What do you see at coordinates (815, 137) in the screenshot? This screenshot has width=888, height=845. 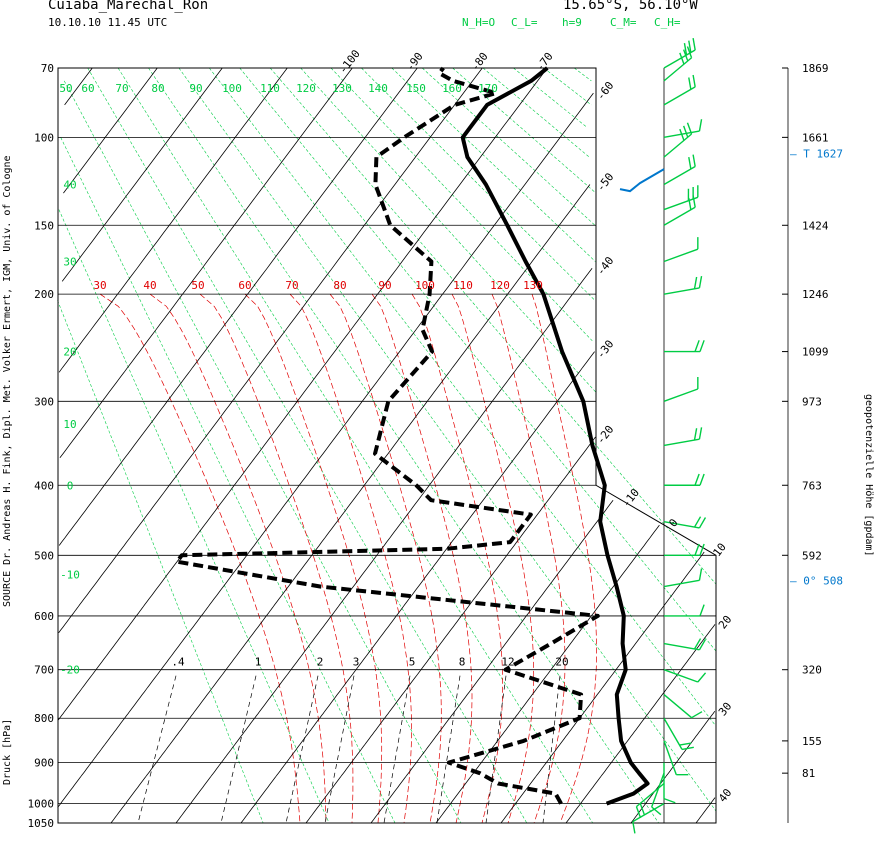 I see `height-tick-label: 1661` at bounding box center [815, 137].